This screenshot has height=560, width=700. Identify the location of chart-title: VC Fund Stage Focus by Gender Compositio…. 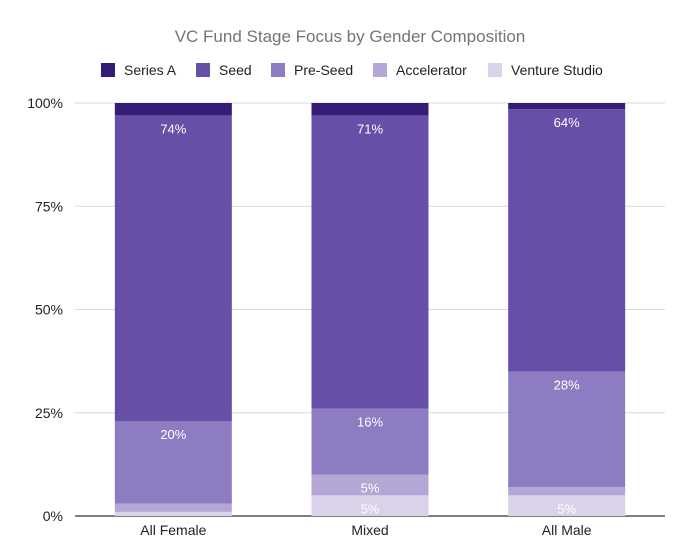
(350, 36).